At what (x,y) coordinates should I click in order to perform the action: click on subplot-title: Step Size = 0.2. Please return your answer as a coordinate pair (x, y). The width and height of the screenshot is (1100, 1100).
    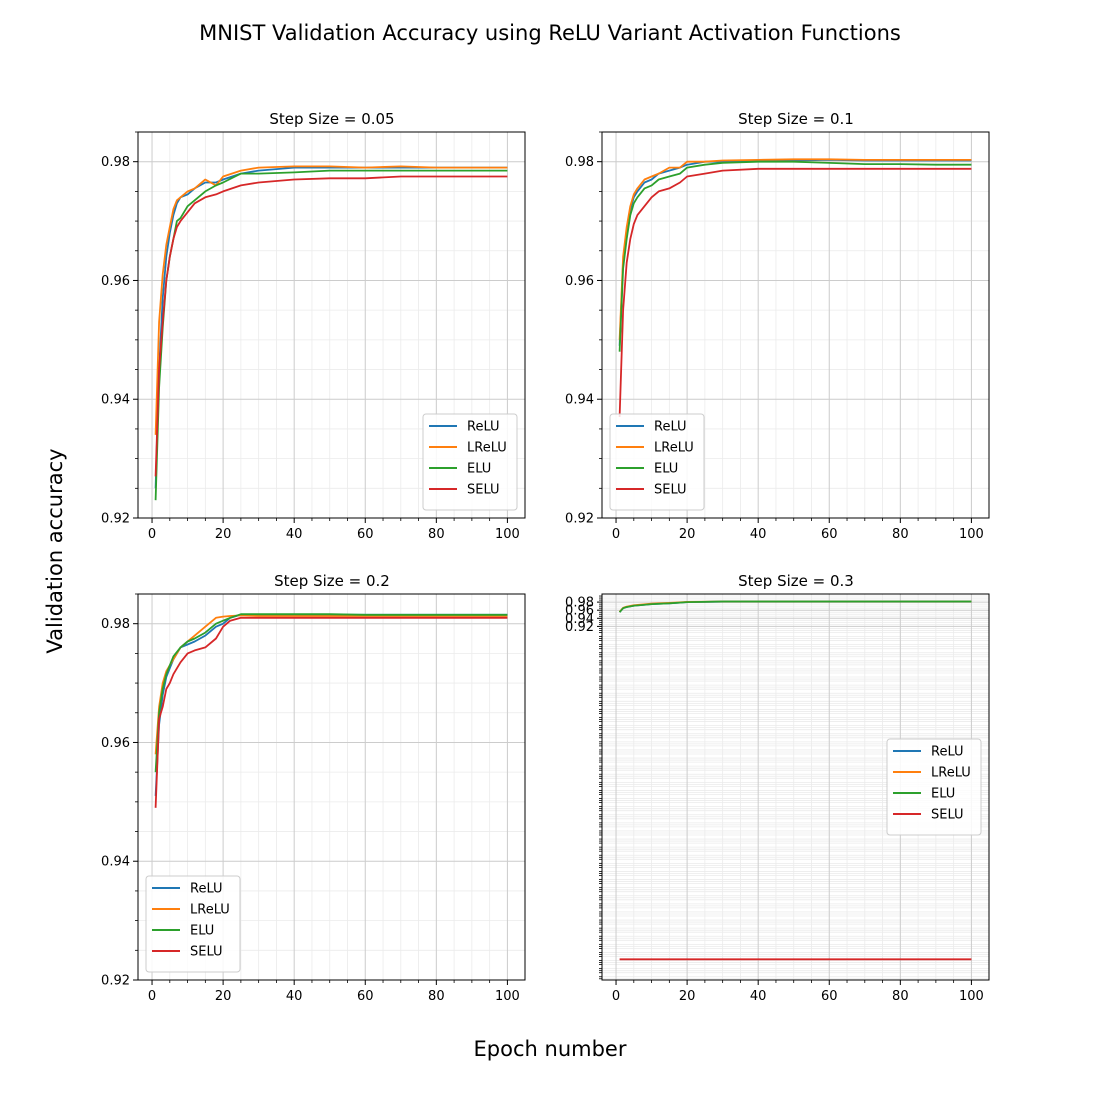
    Looking at the image, I should click on (332, 581).